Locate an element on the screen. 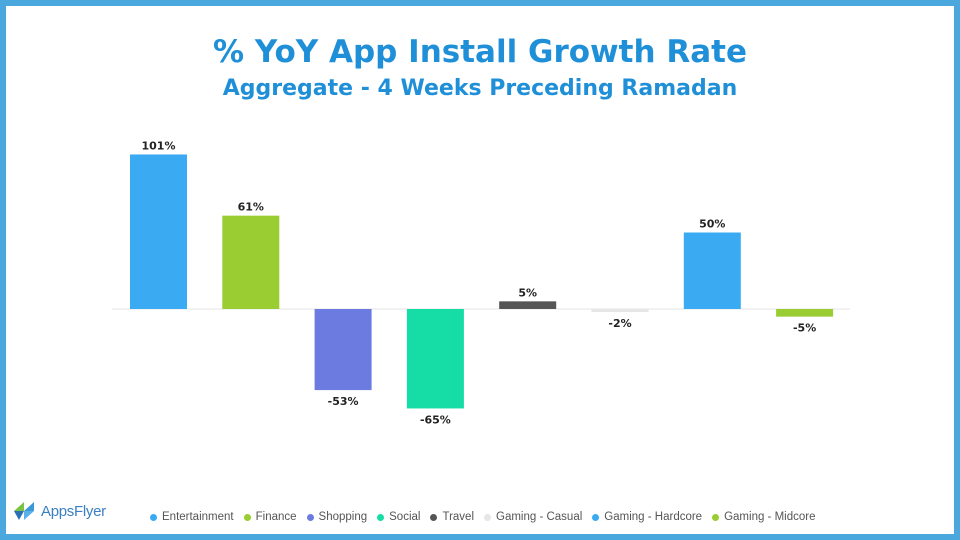  bar-gaming-midcore is located at coordinates (805, 313).